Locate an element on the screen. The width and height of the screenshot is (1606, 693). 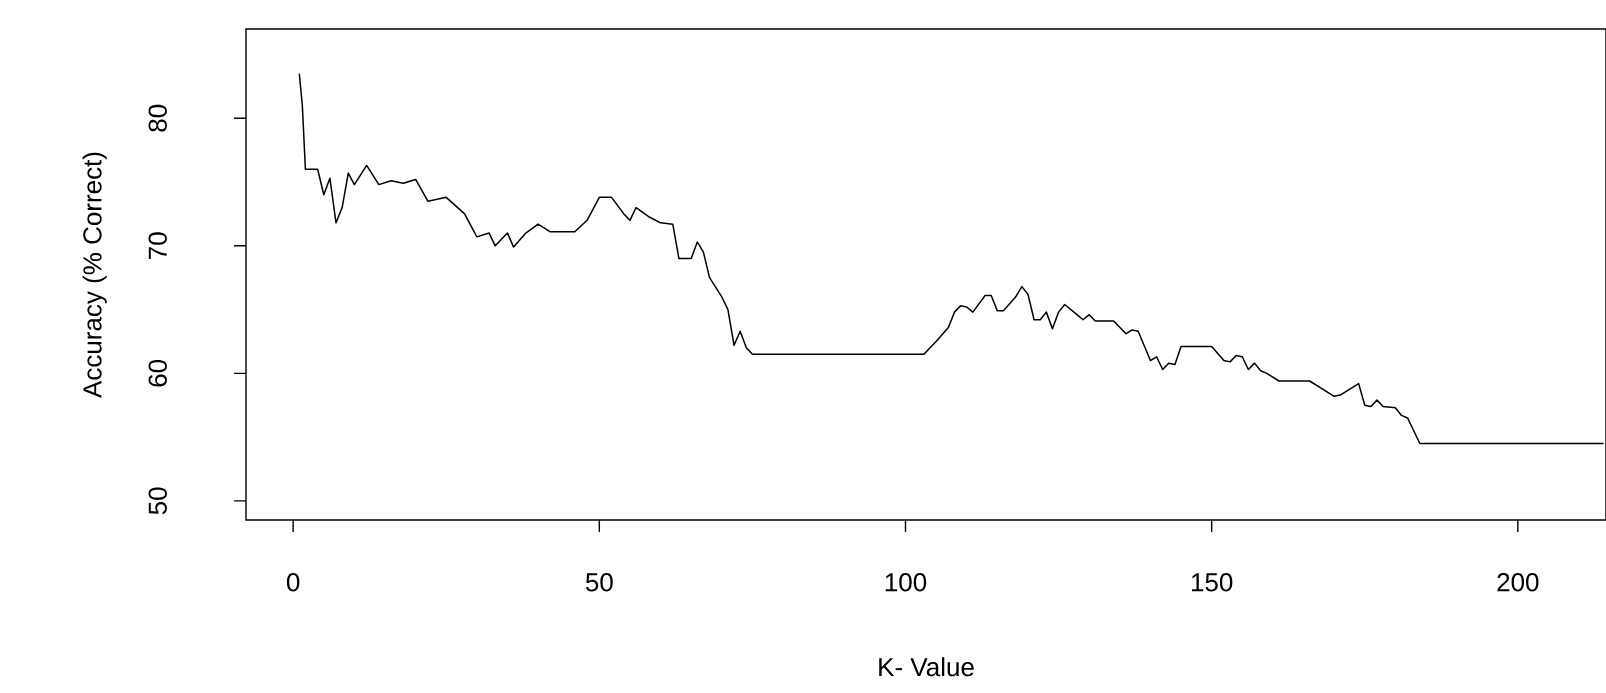
x-tick-label: 200 is located at coordinates (1518, 582).